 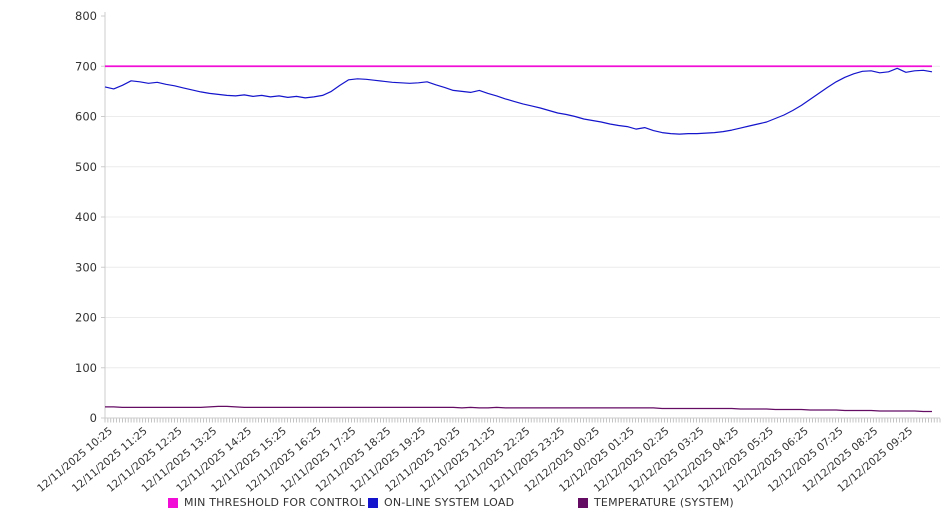 I want to click on y-tick-label-400: 400, so click(x=86, y=217).